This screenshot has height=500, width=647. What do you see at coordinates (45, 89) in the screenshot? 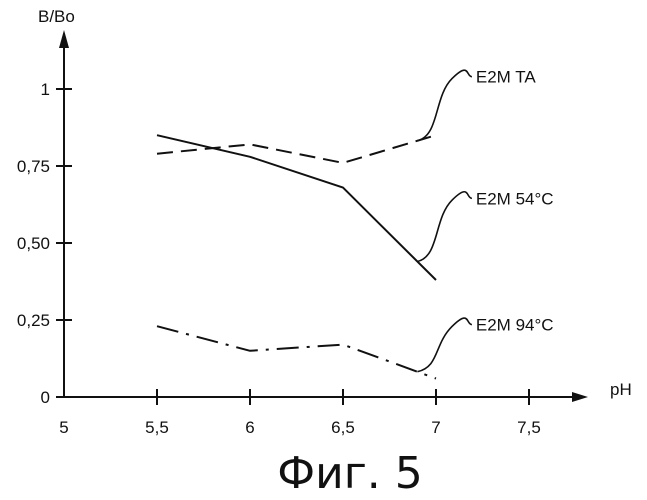
I see `y-tick-label: 1` at bounding box center [45, 89].